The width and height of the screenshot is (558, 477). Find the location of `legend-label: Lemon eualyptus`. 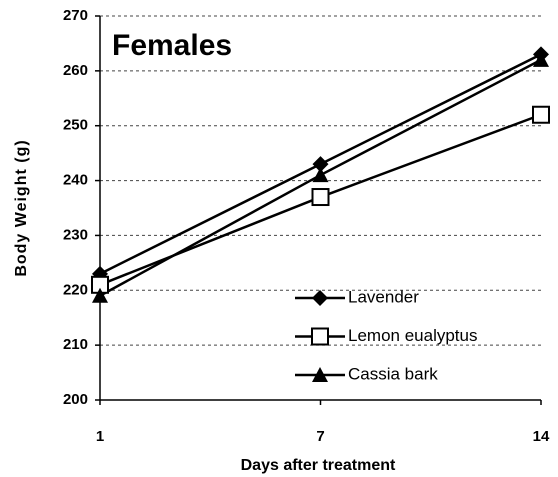

legend-label: Lemon eualyptus is located at coordinates (412, 335).